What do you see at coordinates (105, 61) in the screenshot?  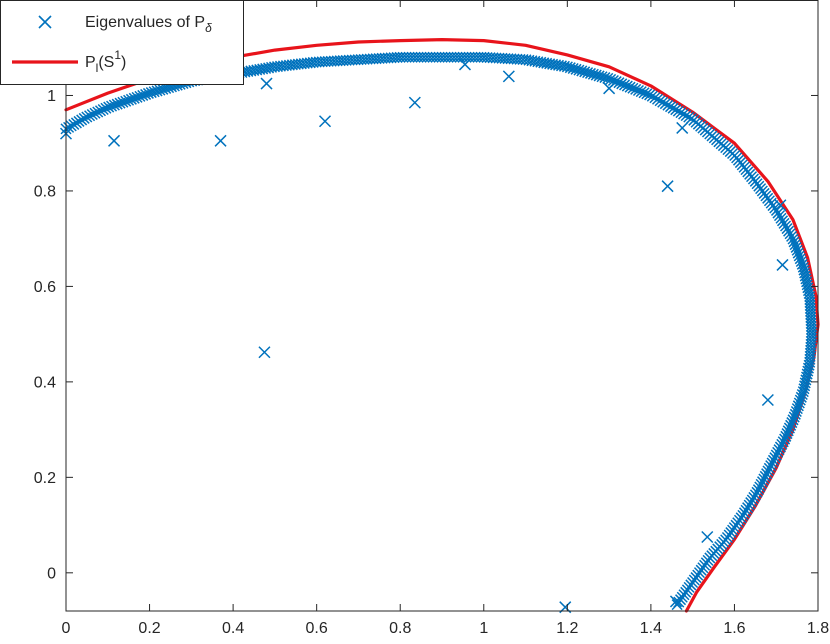 I see `legend-label-curve: Pl(S1)` at bounding box center [105, 61].